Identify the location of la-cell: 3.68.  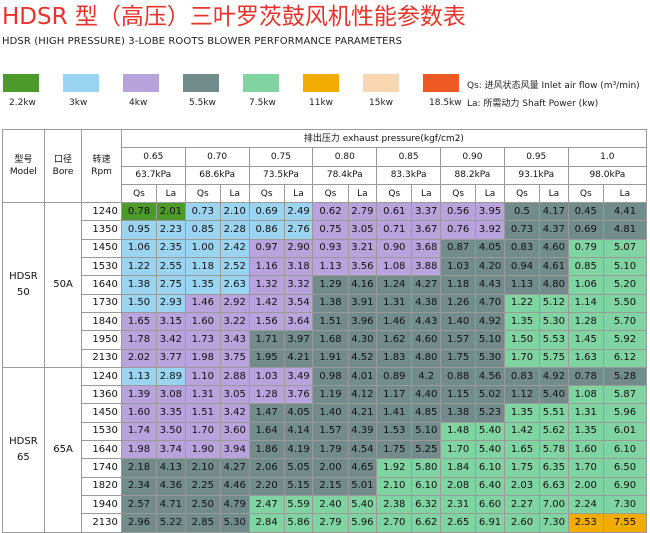
(426, 248).